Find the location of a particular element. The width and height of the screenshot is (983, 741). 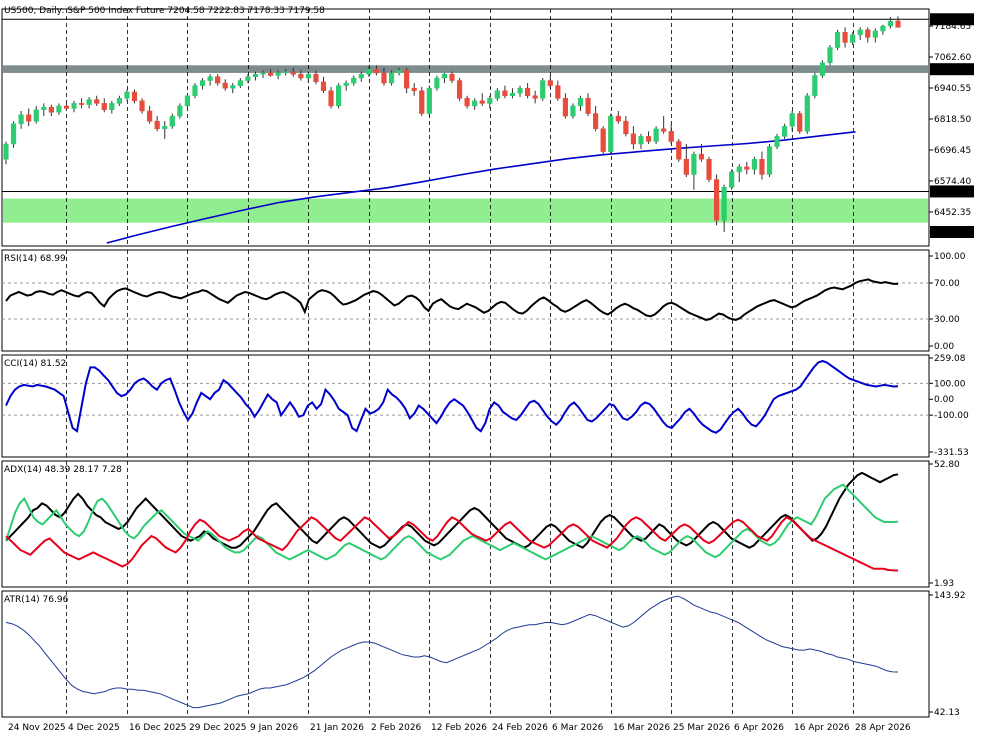

price-tick-label: 6696.45 is located at coordinates (952, 151).